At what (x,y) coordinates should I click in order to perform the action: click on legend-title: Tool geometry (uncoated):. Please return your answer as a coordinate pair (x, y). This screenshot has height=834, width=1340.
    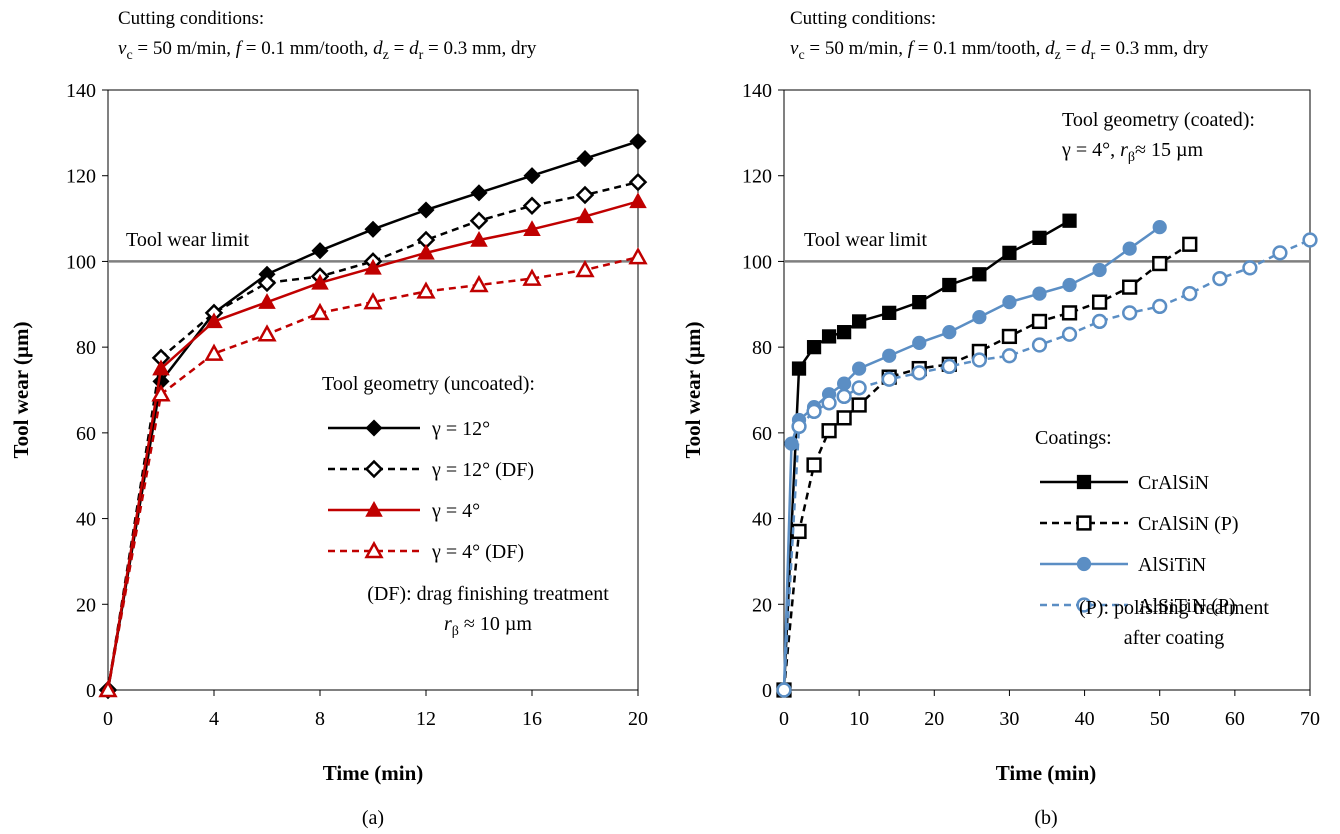
    Looking at the image, I should click on (428, 384).